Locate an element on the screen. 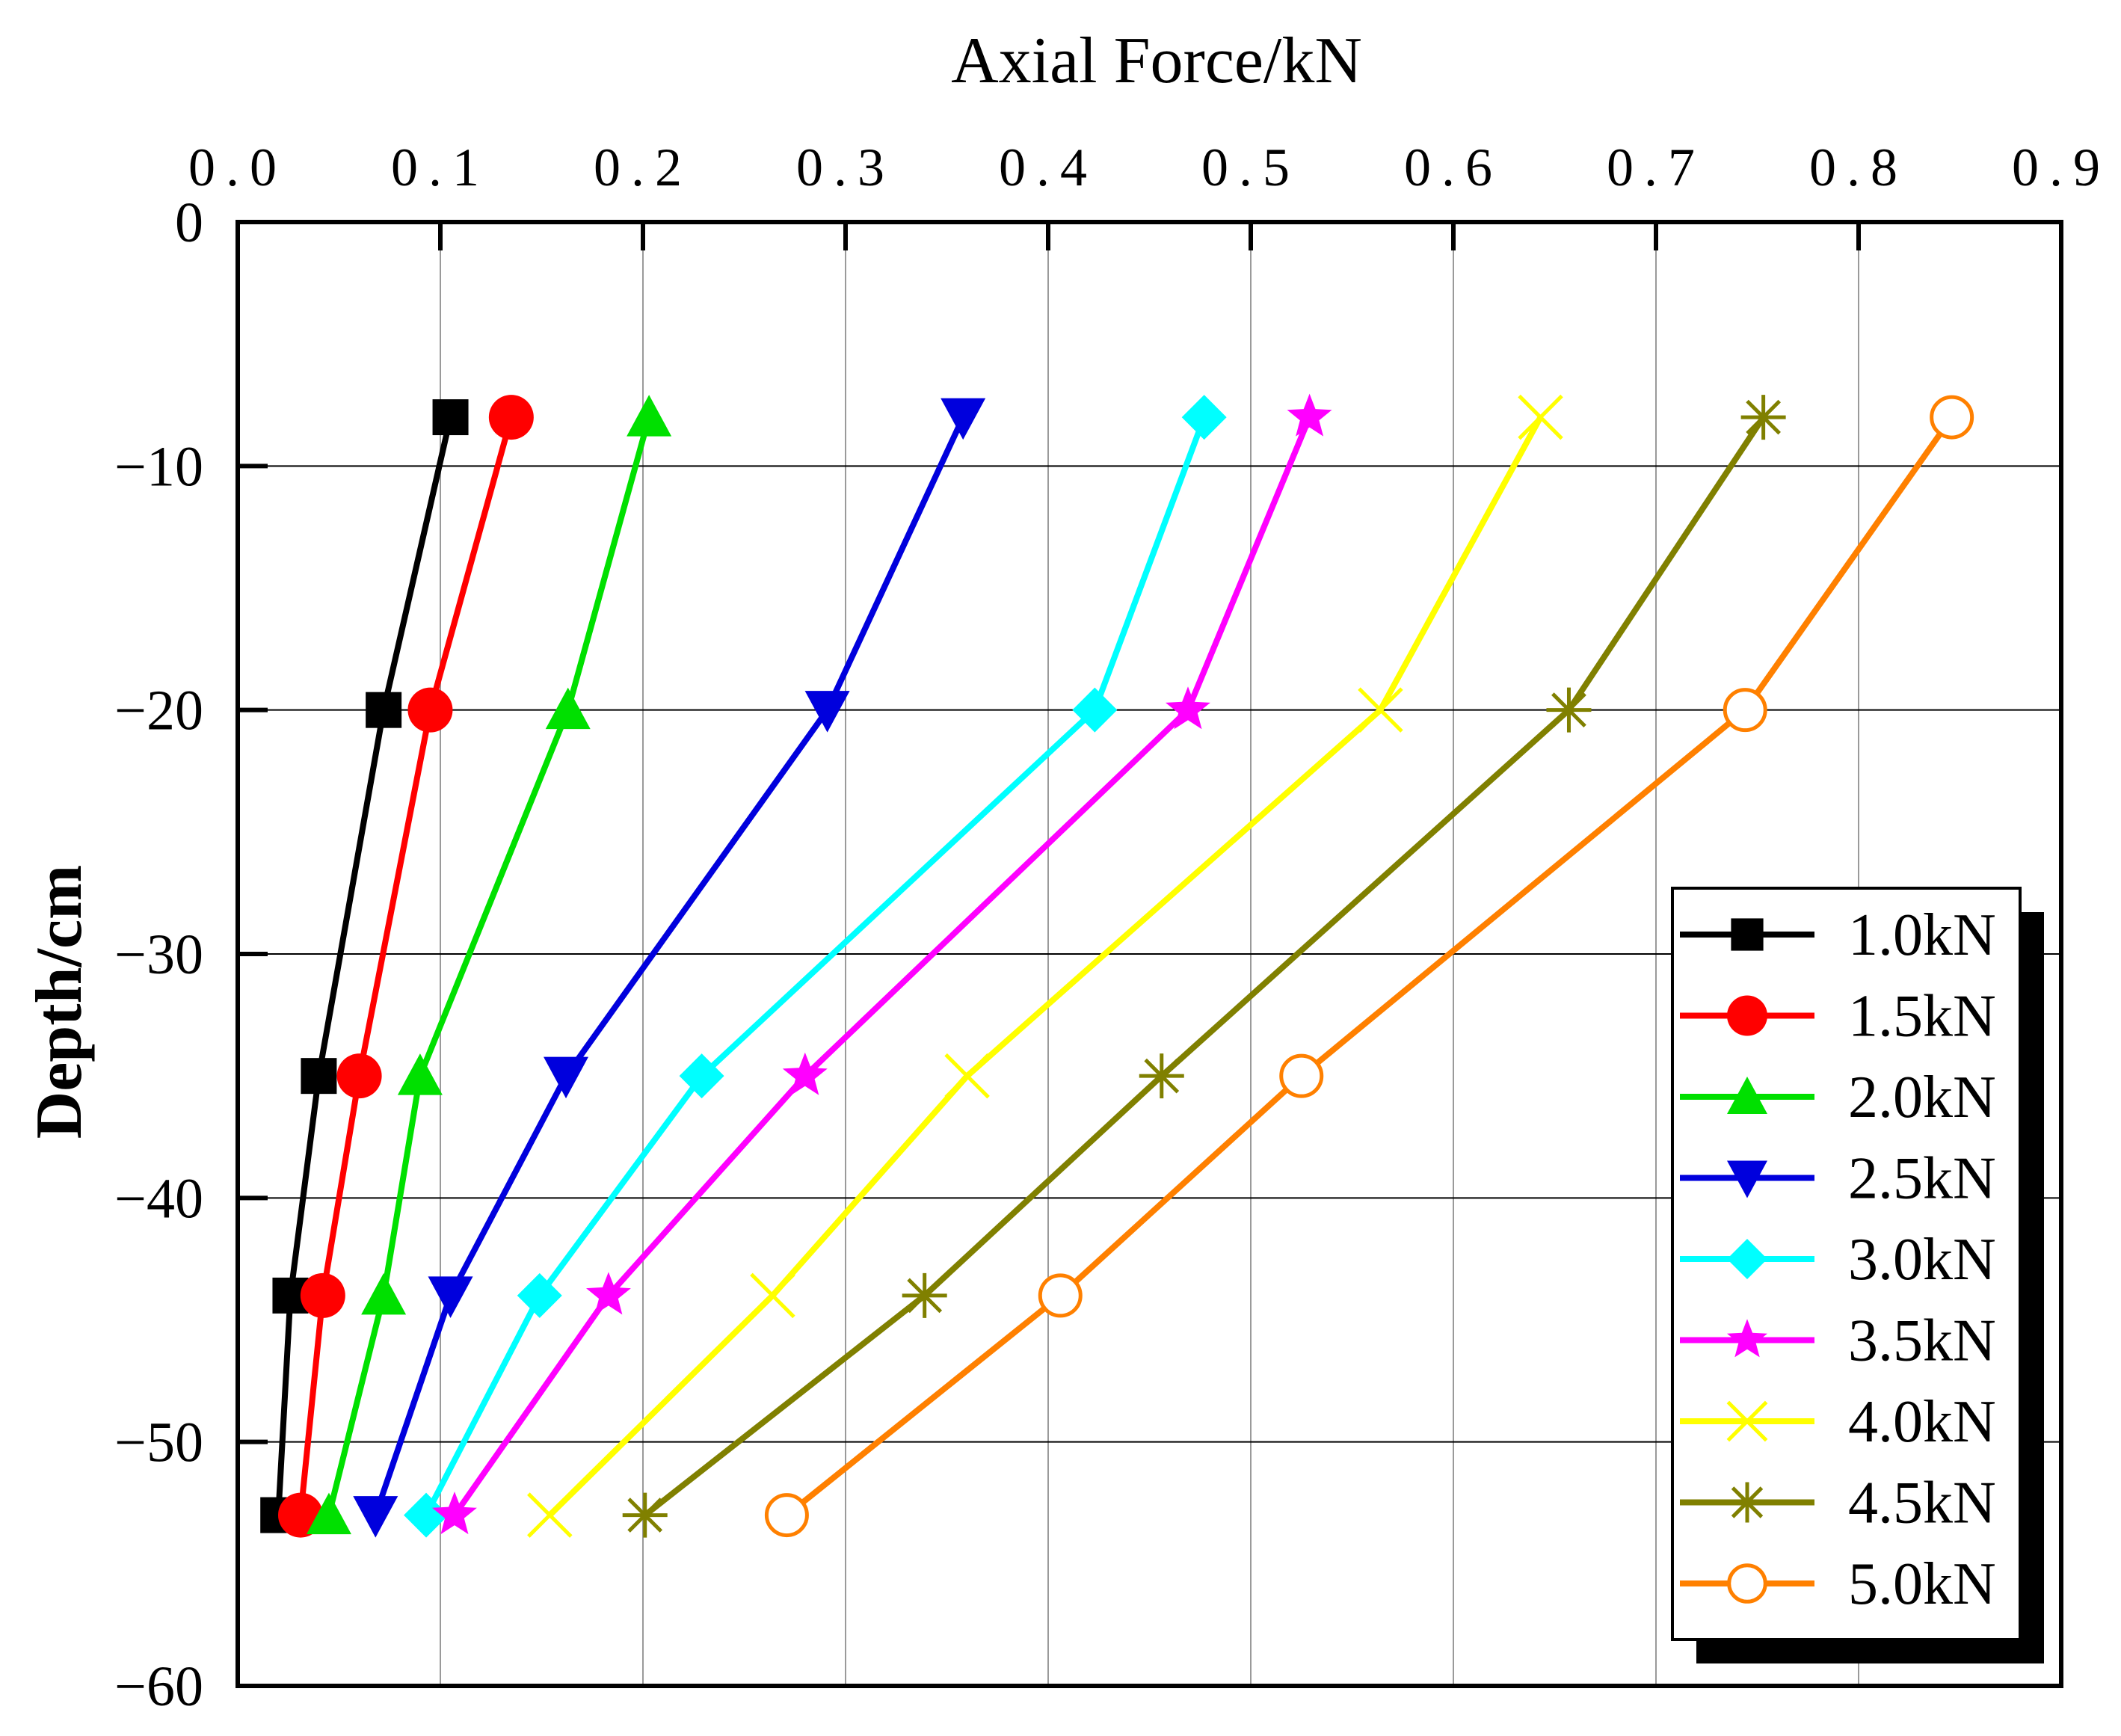  x-tick-label: 0.5 is located at coordinates (1250, 167).